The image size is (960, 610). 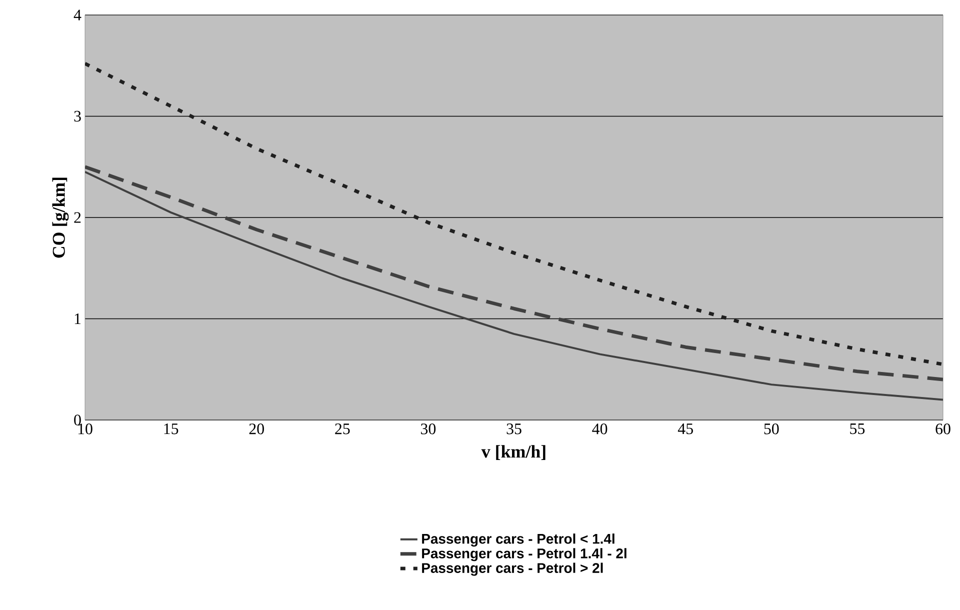 What do you see at coordinates (771, 429) in the screenshot?
I see `x-tick-label: 50` at bounding box center [771, 429].